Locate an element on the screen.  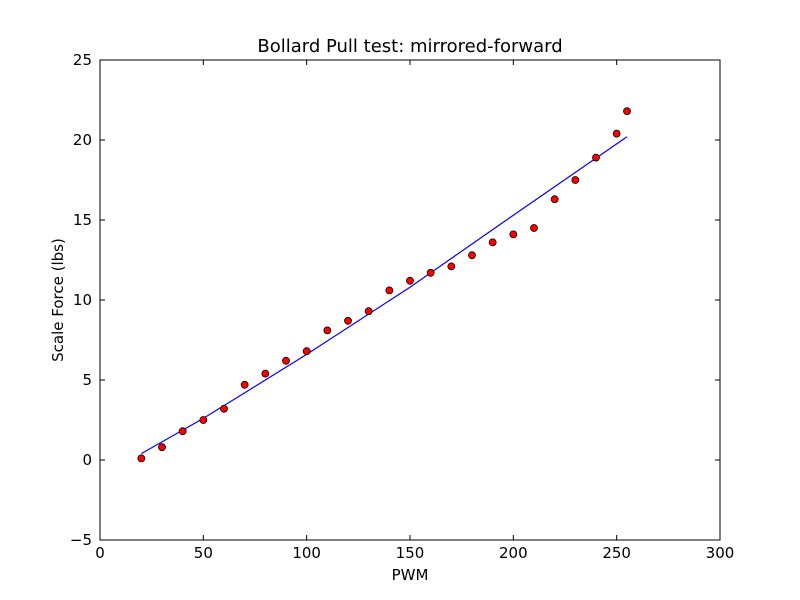
y-tick-label: 0 is located at coordinates (87, 460).